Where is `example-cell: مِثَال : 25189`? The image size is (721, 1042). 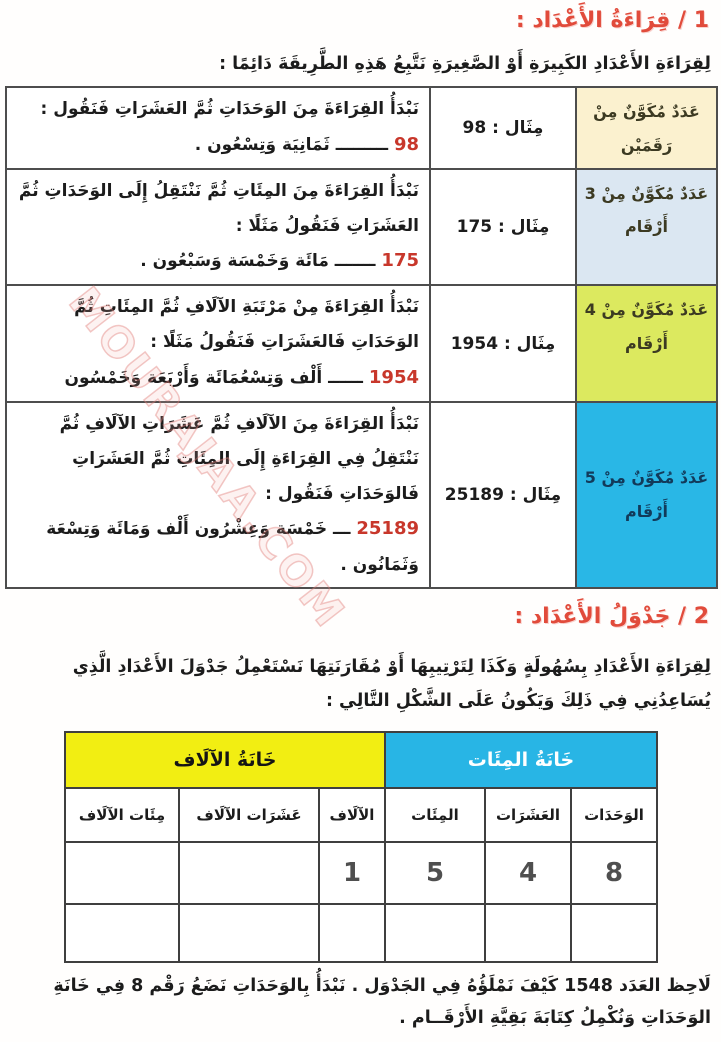 example-cell: مِثَال : 25189 is located at coordinates (503, 495).